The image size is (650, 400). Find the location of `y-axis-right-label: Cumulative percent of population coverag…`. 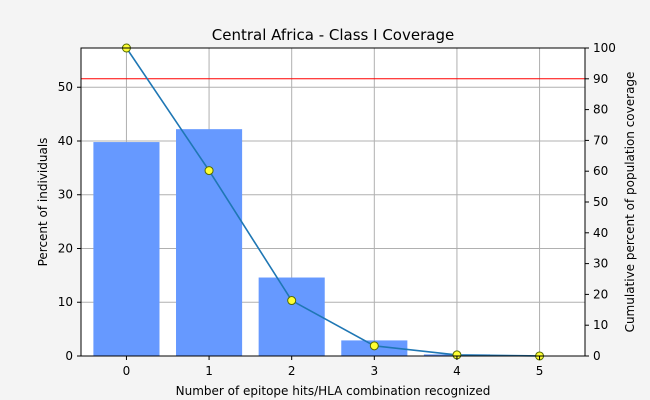

y-axis-right-label: Cumulative percent of population coverag… is located at coordinates (630, 202).